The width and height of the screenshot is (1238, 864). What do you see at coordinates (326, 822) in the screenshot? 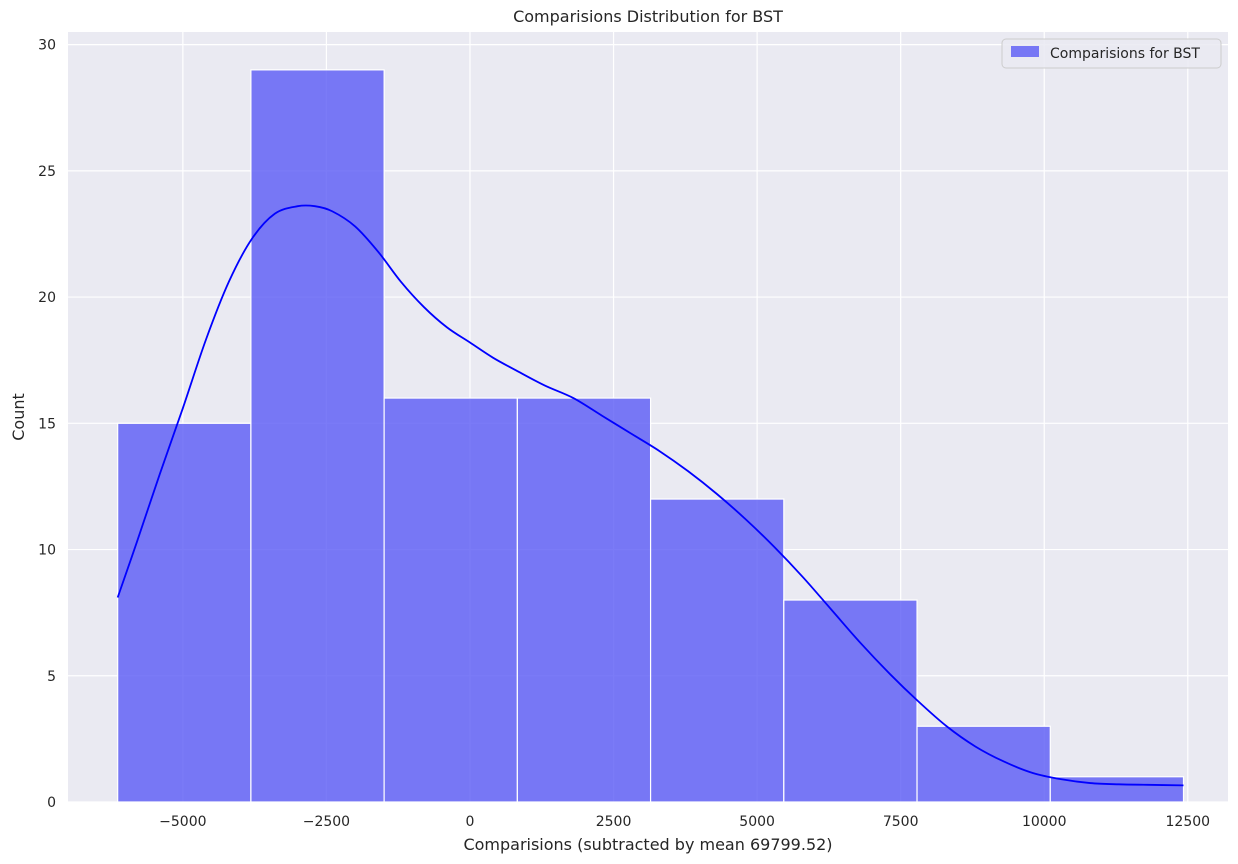
I see `x-tick-label: −2500` at bounding box center [326, 822].